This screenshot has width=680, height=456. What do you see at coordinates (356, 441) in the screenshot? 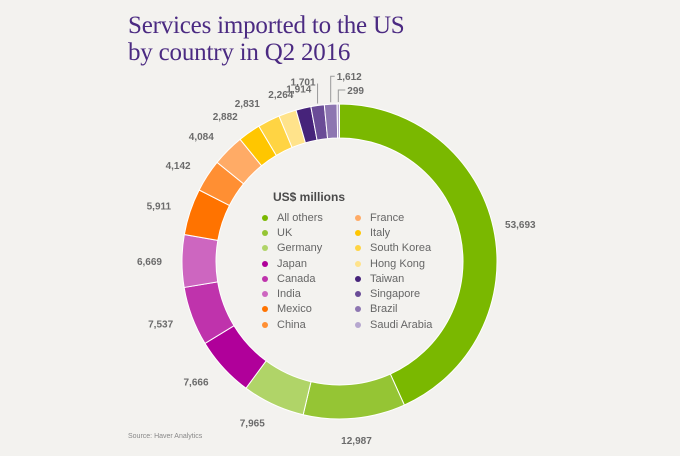
I see `value-label: 12,987` at bounding box center [356, 441].